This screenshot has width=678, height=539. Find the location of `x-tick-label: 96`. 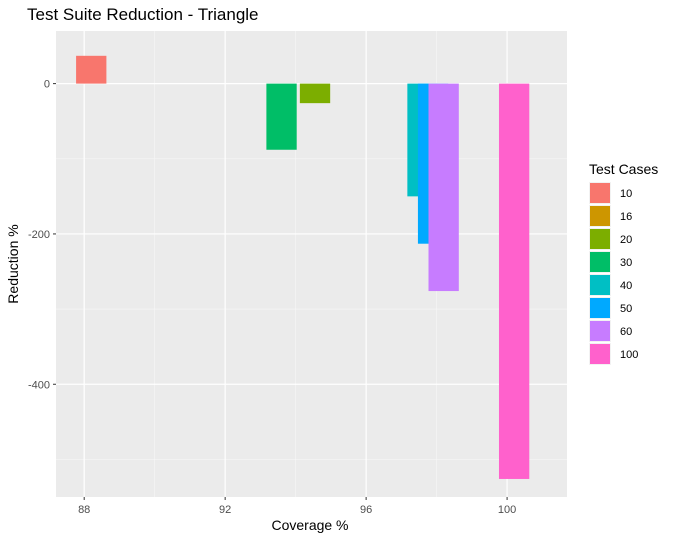

x-tick-label: 96 is located at coordinates (366, 510).